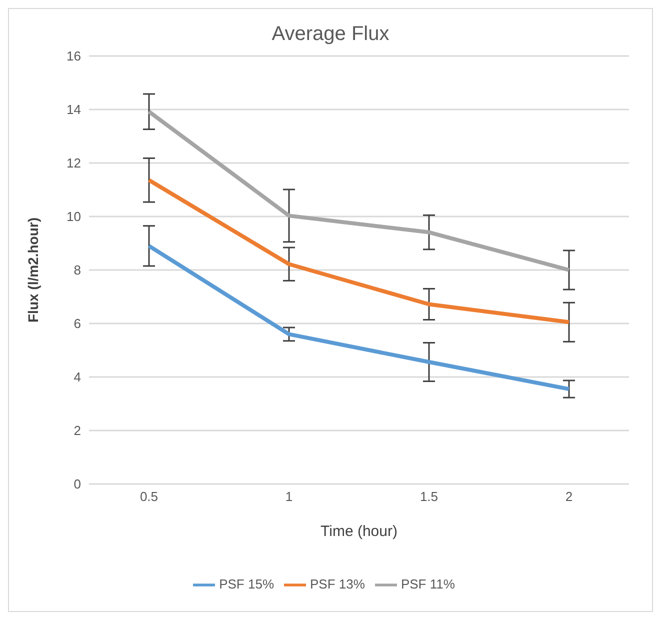 This screenshot has width=665, height=624. What do you see at coordinates (73, 216) in the screenshot?
I see `y-tick-label: 10` at bounding box center [73, 216].